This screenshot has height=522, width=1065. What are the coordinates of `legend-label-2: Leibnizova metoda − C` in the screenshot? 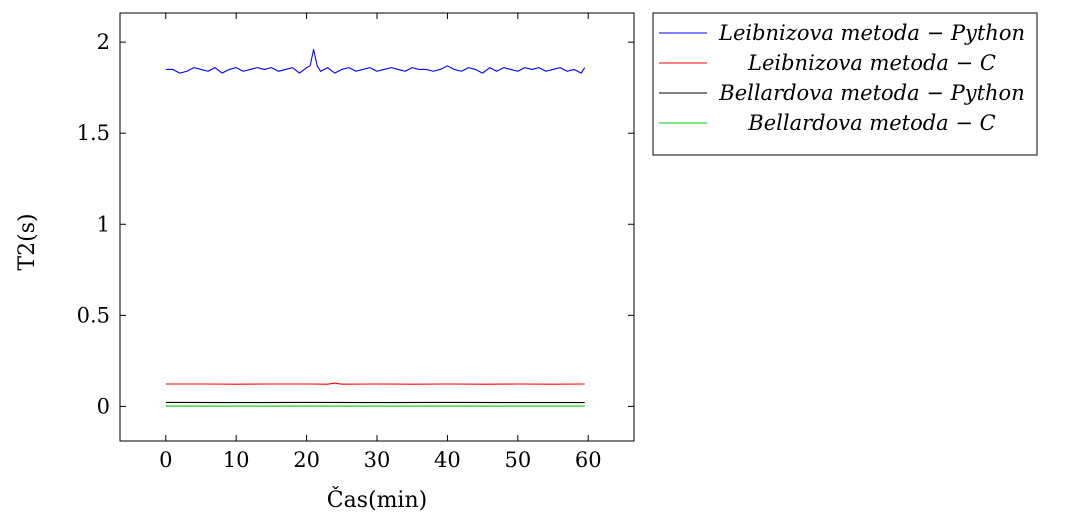 It's located at (871, 63).